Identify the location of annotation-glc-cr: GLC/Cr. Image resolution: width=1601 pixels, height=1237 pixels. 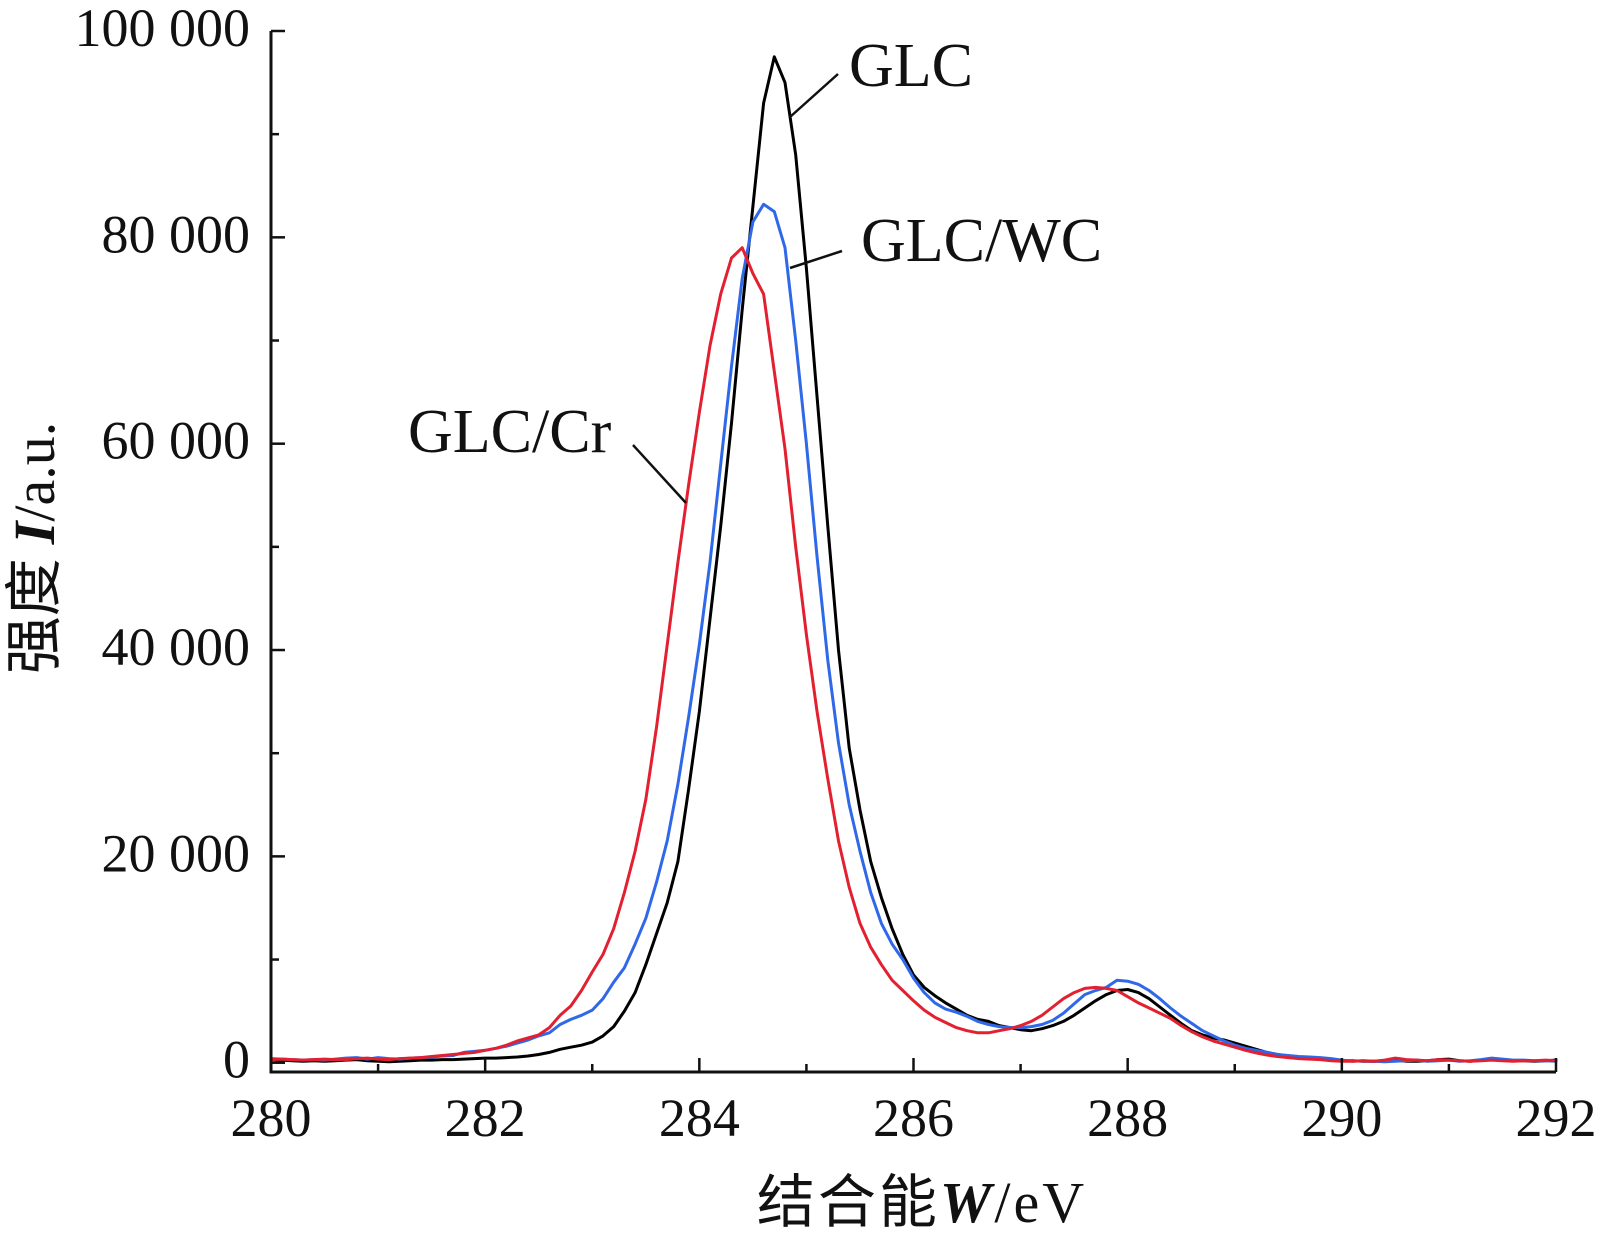
(547, 451).